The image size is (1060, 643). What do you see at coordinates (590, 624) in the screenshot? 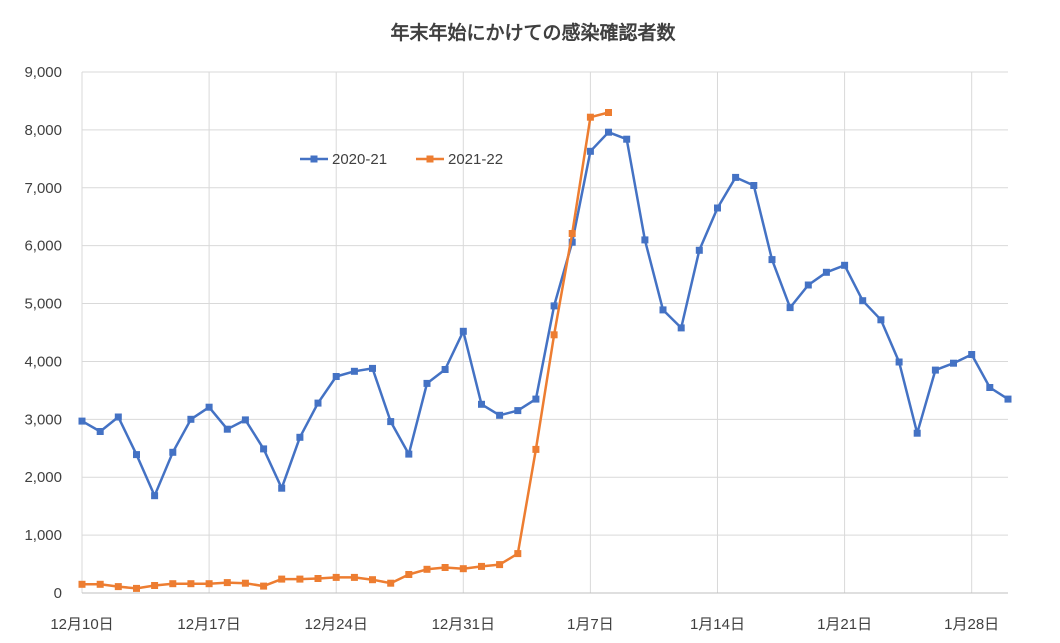
I see `x-tick-label: 1月7日` at bounding box center [590, 624].